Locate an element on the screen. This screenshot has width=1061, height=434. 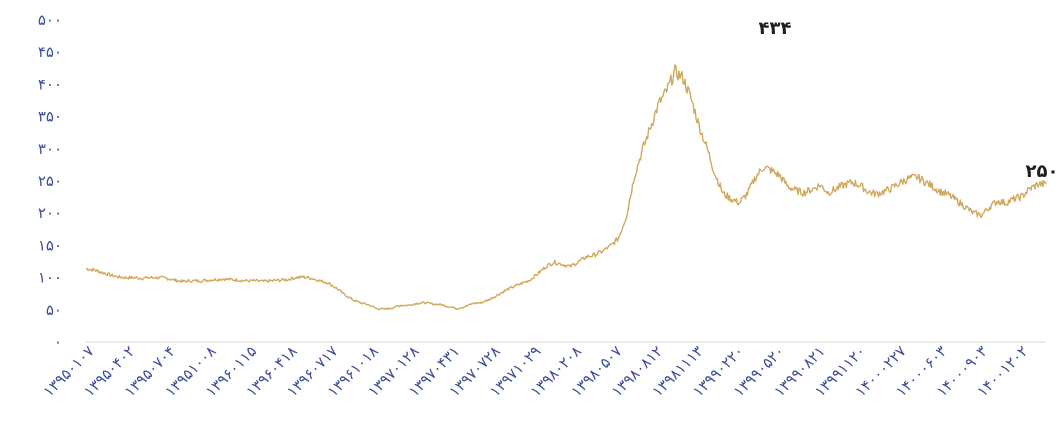
y-tick-label: ۴۰۰ is located at coordinates (50, 84).